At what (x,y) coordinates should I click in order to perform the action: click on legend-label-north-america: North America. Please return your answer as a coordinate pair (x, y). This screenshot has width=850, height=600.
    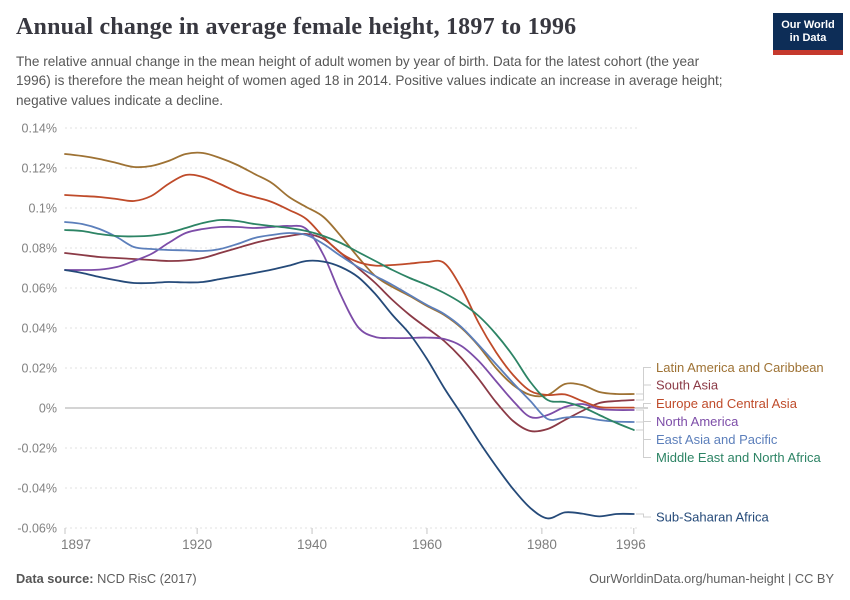
    Looking at the image, I should click on (697, 421).